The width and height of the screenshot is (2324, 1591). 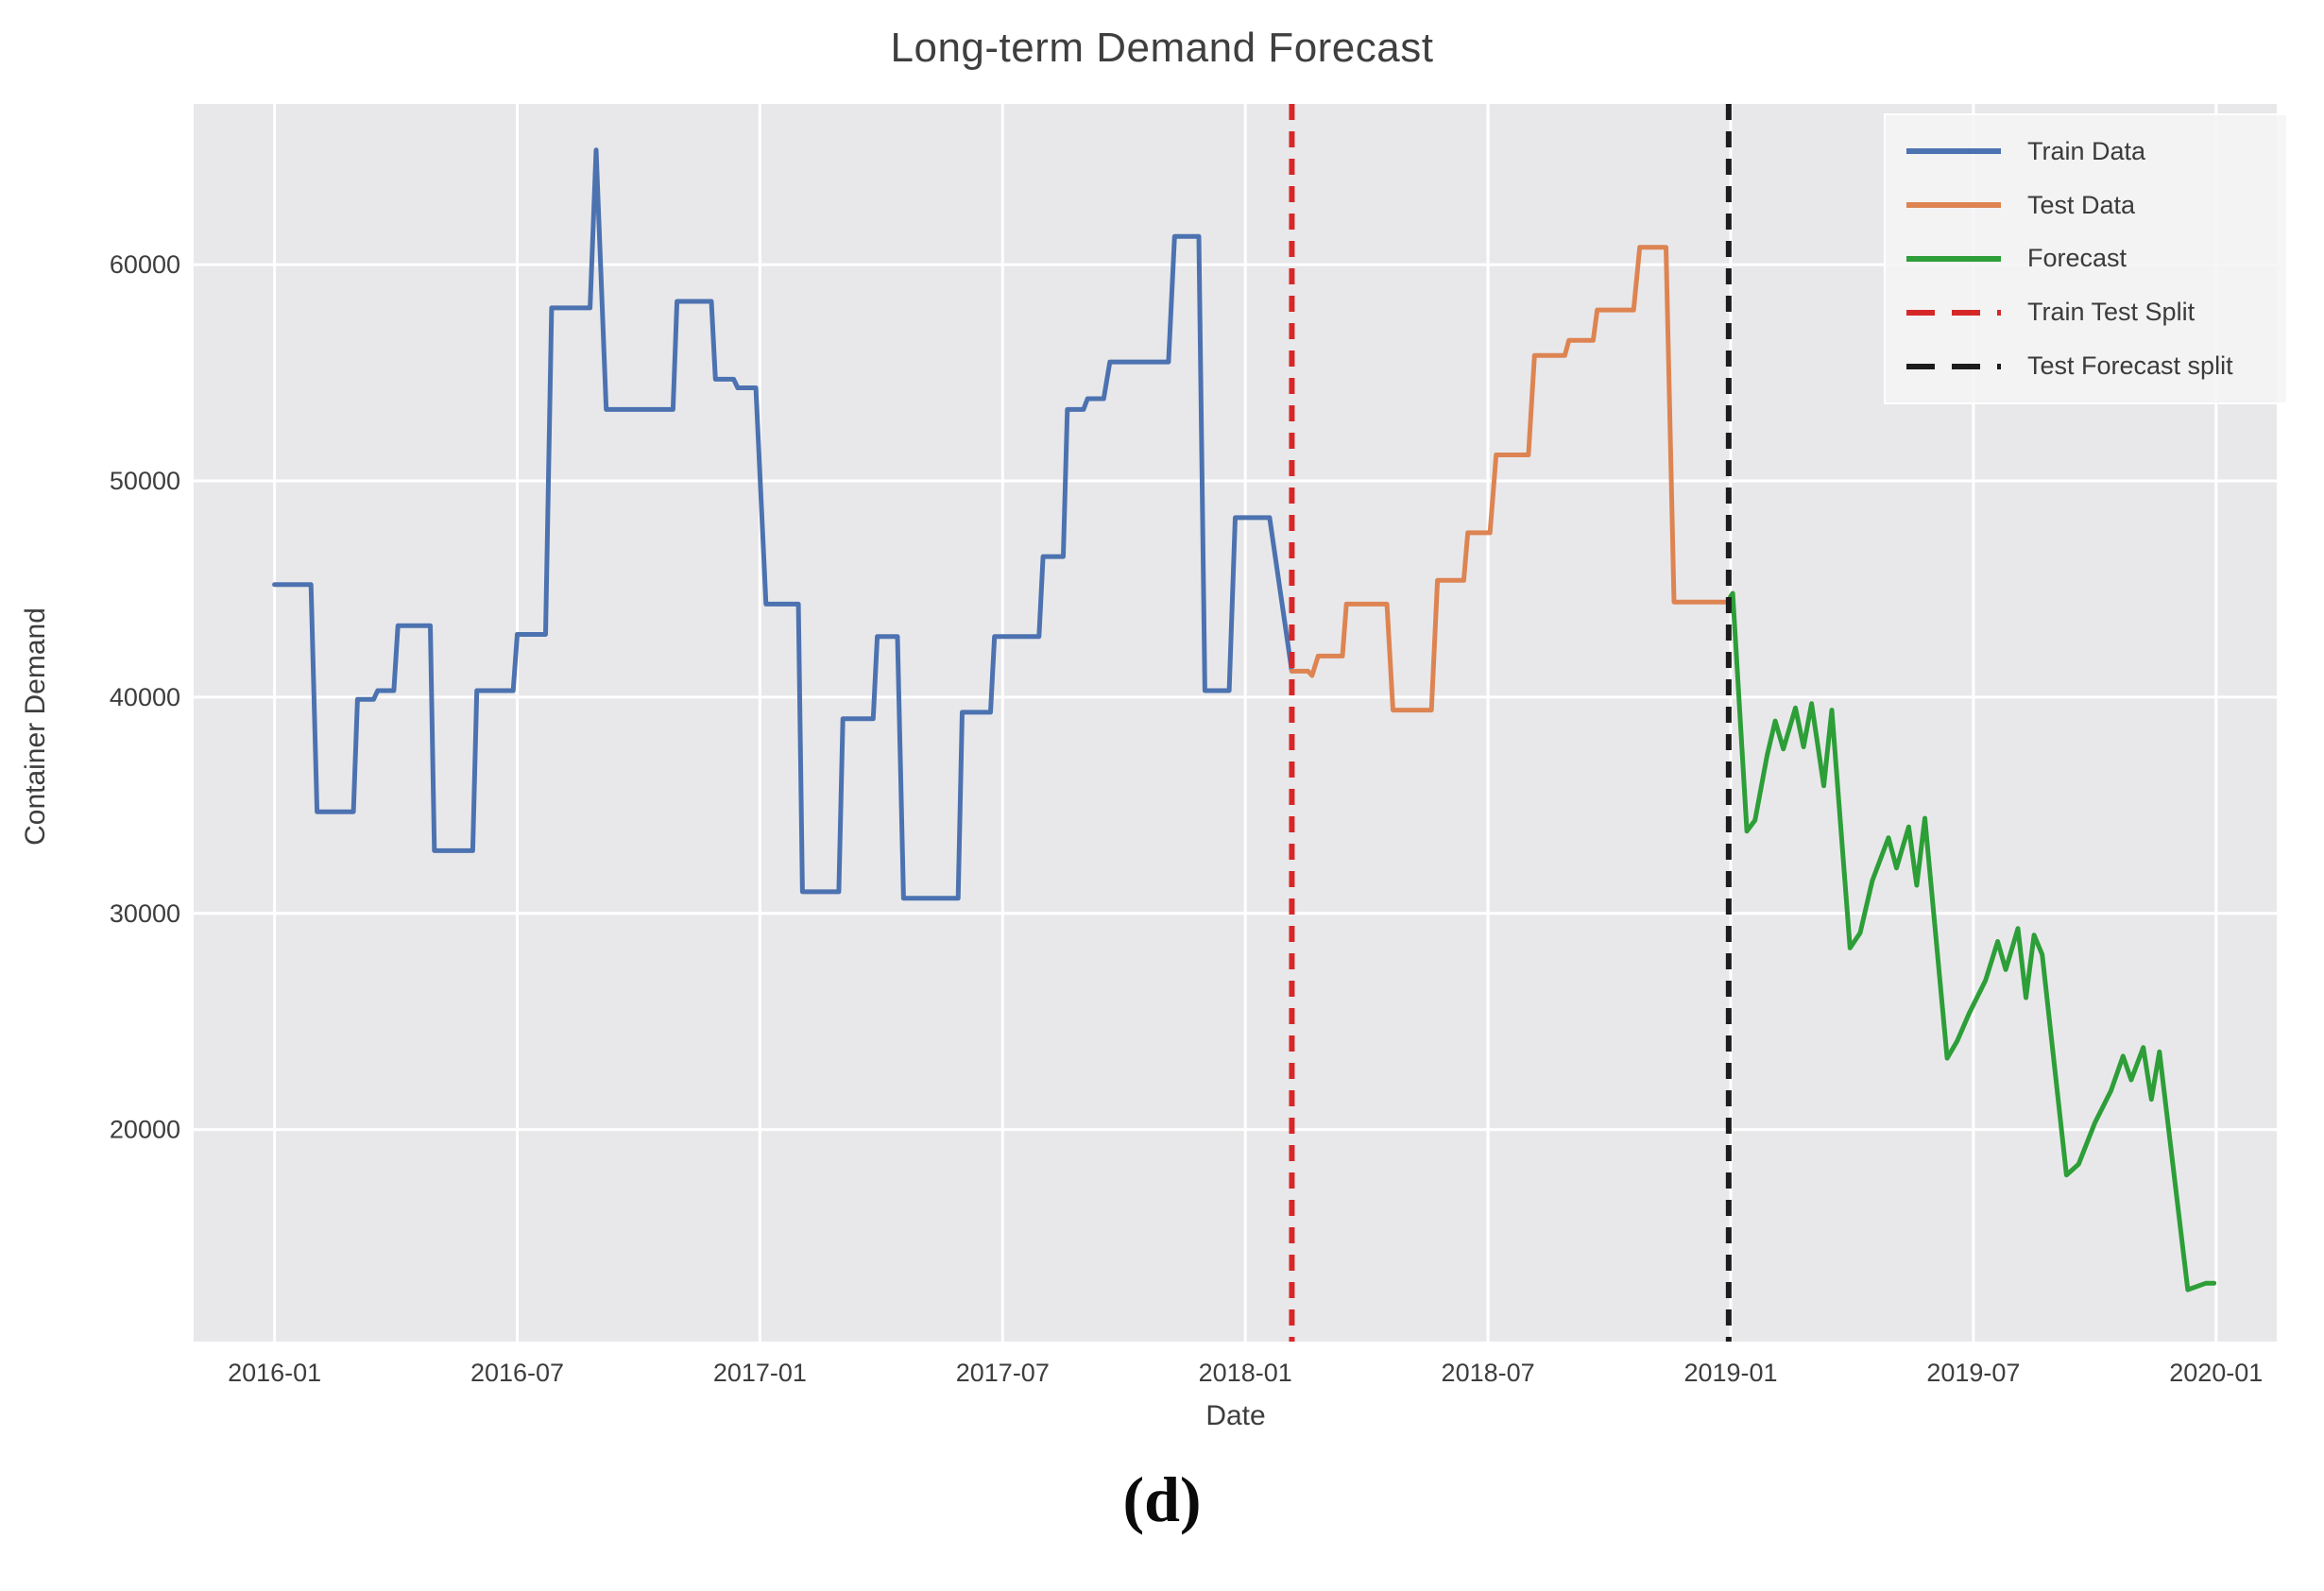 What do you see at coordinates (2077, 258) in the screenshot?
I see `legend-label: Forecast` at bounding box center [2077, 258].